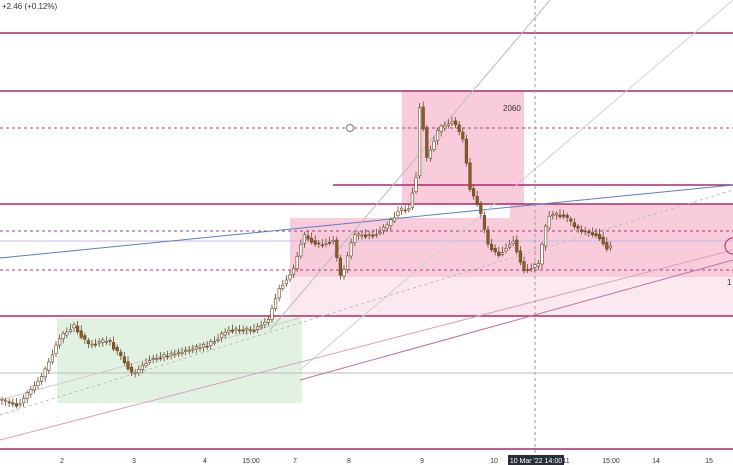 This screenshot has width=733, height=465. What do you see at coordinates (29, 6) in the screenshot?
I see `price-change: +2.46 (+0.12%)` at bounding box center [29, 6].